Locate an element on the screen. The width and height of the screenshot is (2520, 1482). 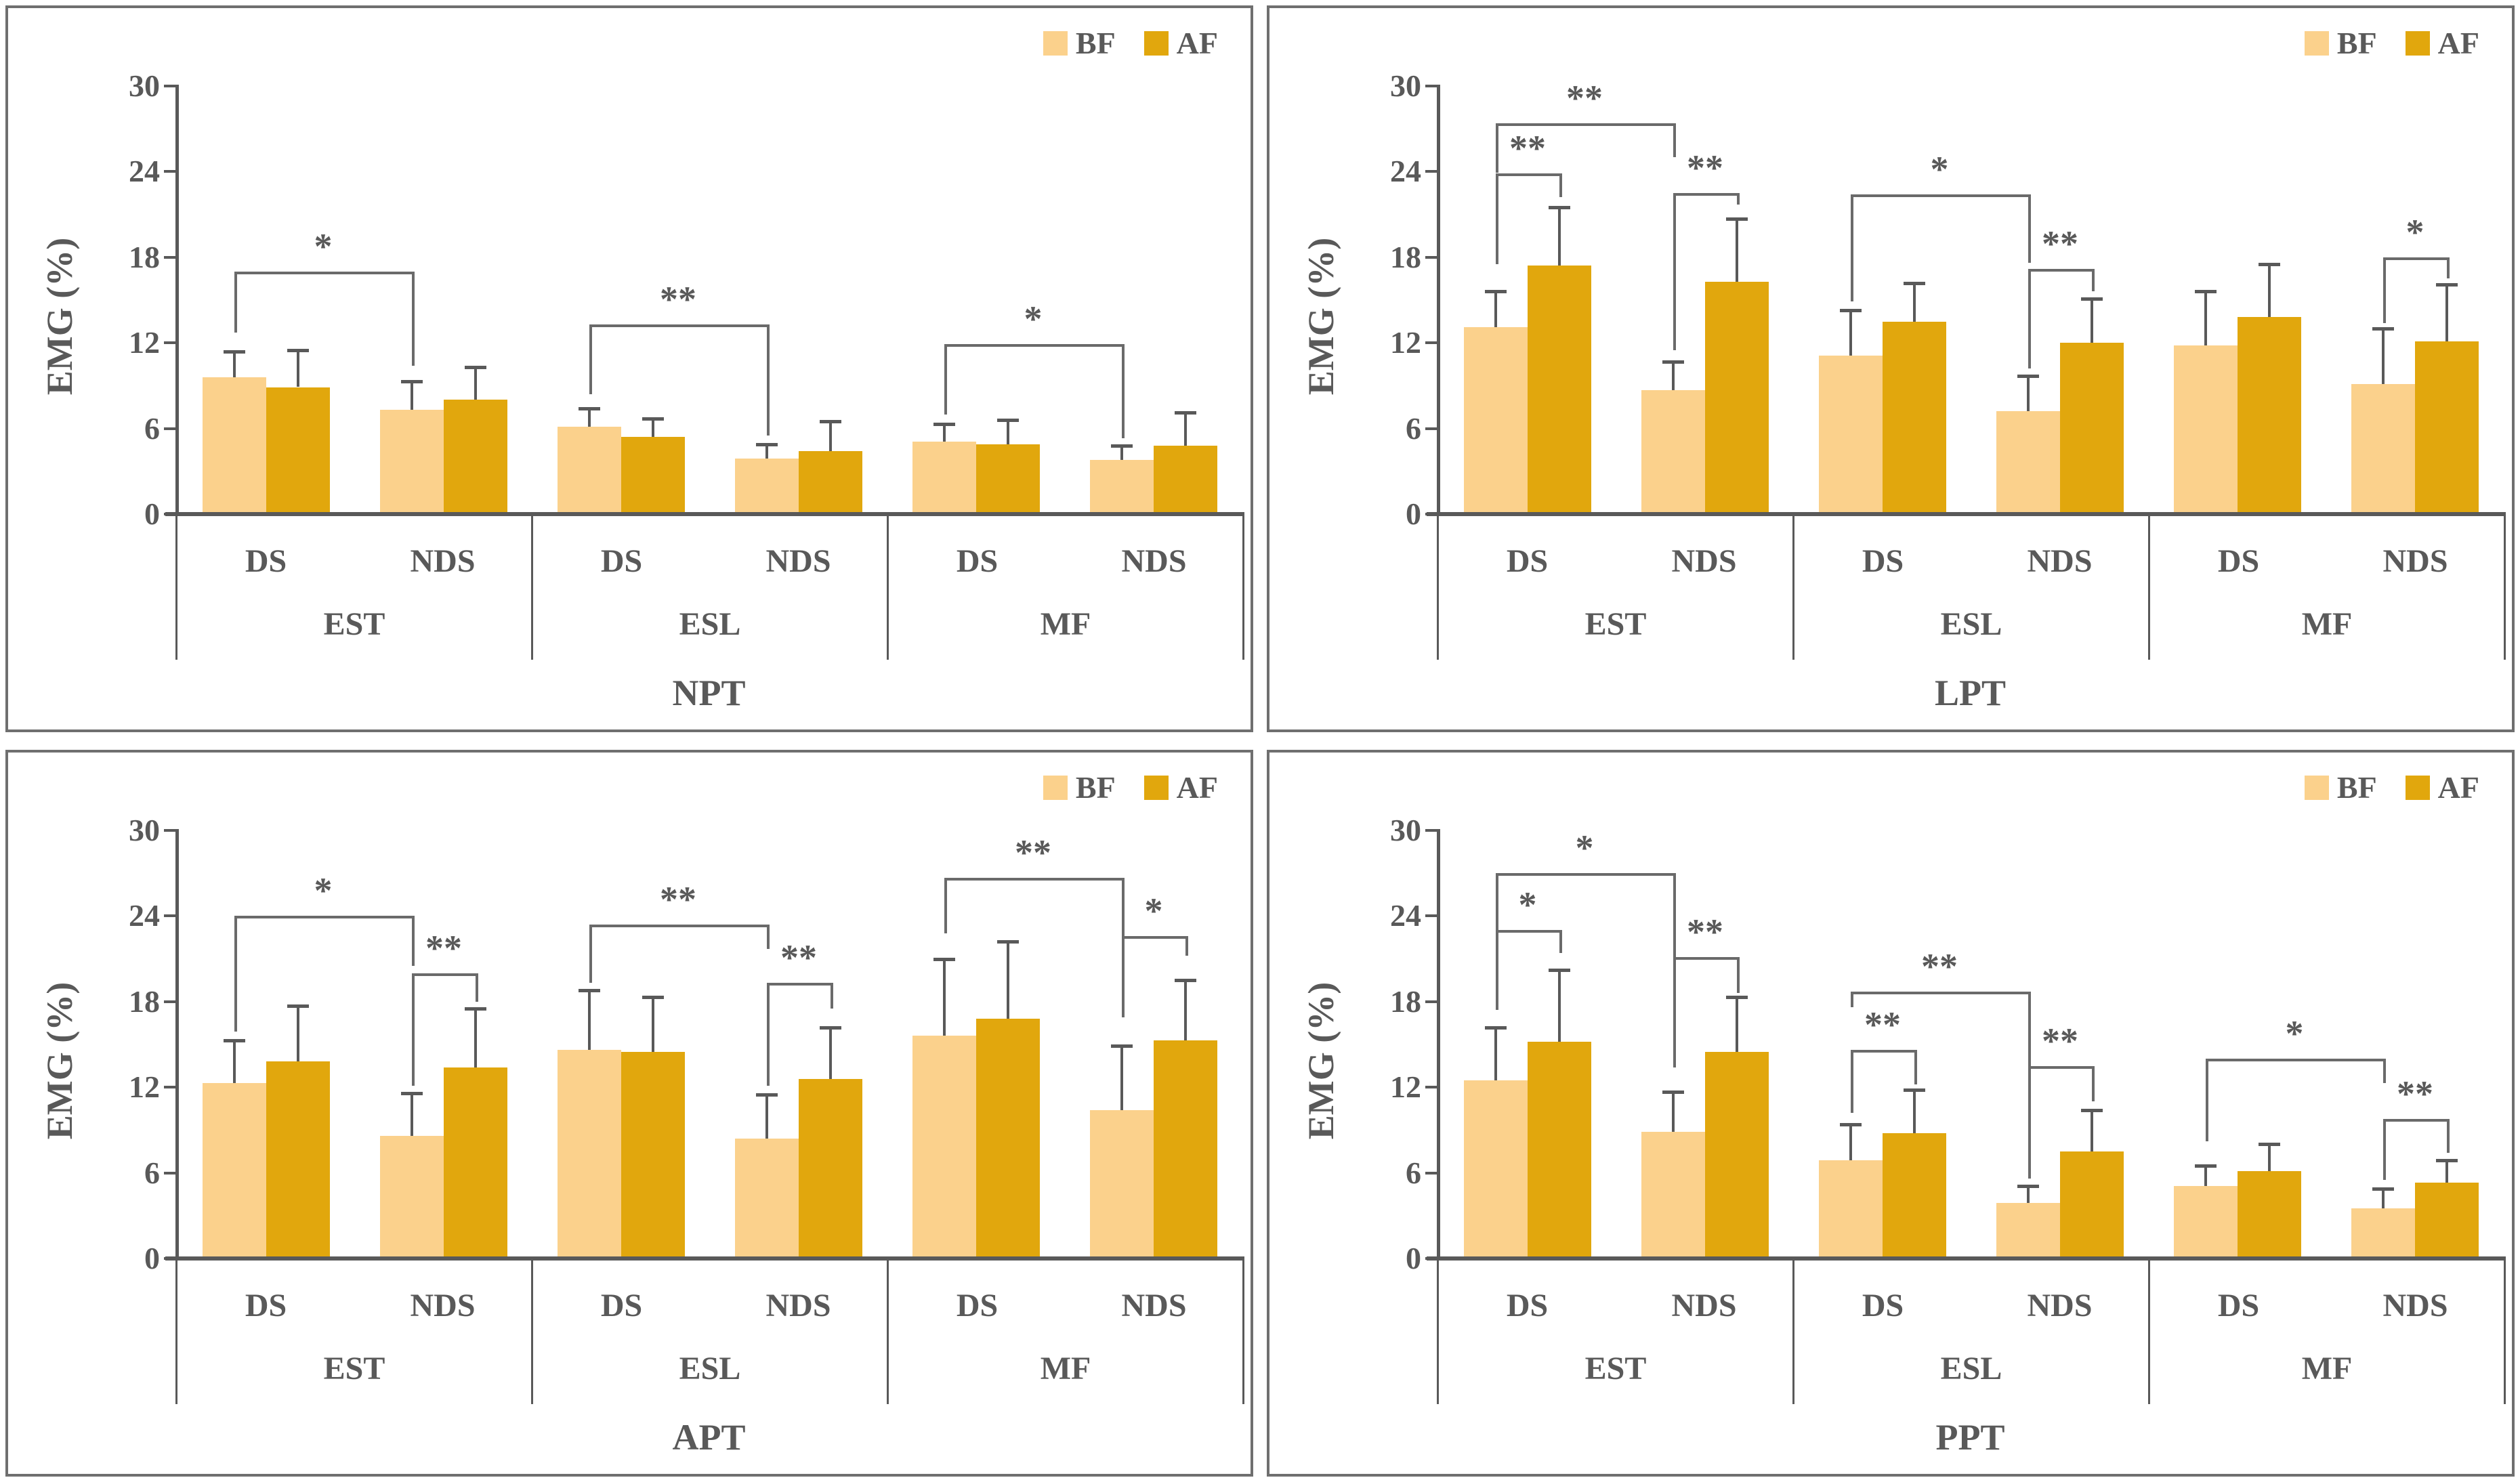
panel-title: LPT is located at coordinates (1970, 693).